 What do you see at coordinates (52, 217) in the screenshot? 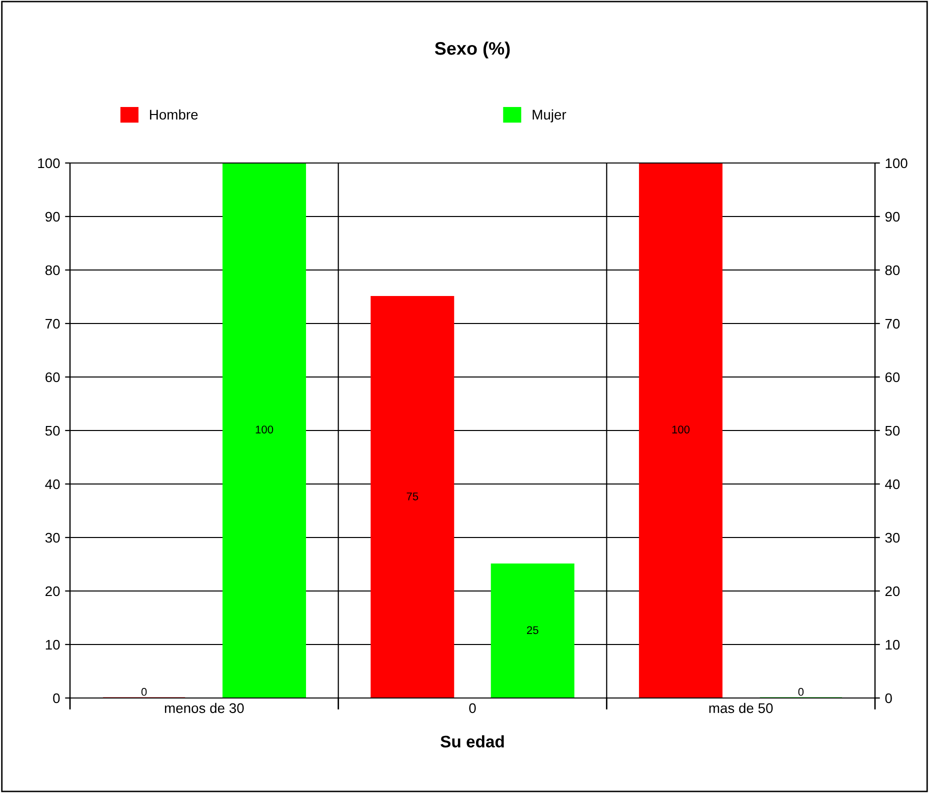
I see `y-tick-label: 90` at bounding box center [52, 217].